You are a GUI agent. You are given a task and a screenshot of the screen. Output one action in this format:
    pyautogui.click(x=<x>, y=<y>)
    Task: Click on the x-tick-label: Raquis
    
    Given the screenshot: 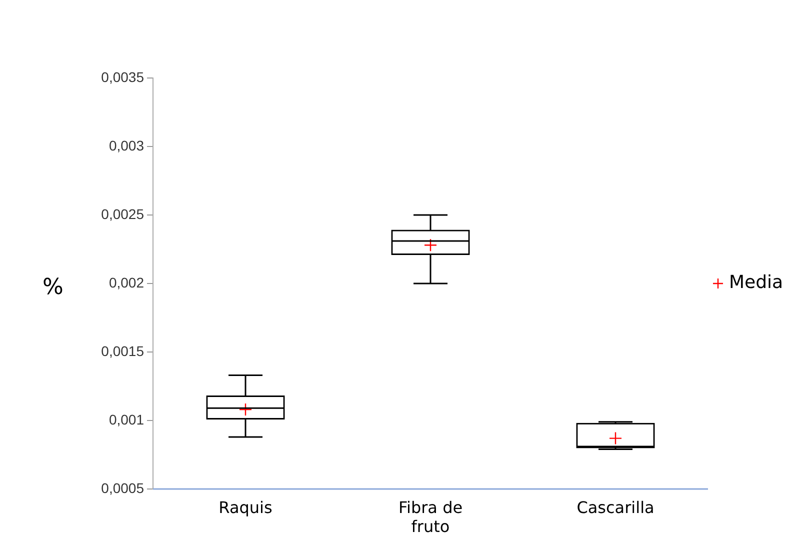 What is the action you would take?
    pyautogui.click(x=245, y=507)
    